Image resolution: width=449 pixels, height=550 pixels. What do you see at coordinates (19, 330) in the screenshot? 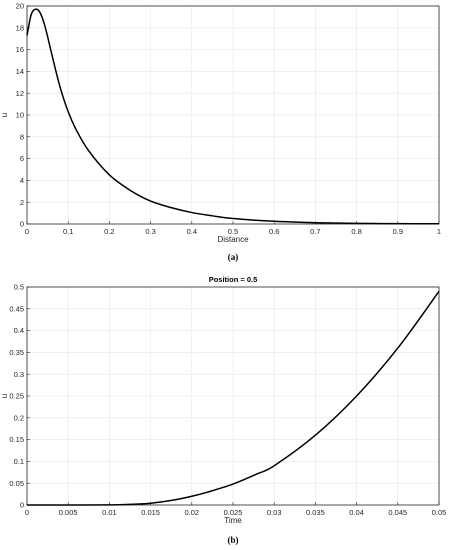
I see `y-tick-label: 0.4` at bounding box center [19, 330].